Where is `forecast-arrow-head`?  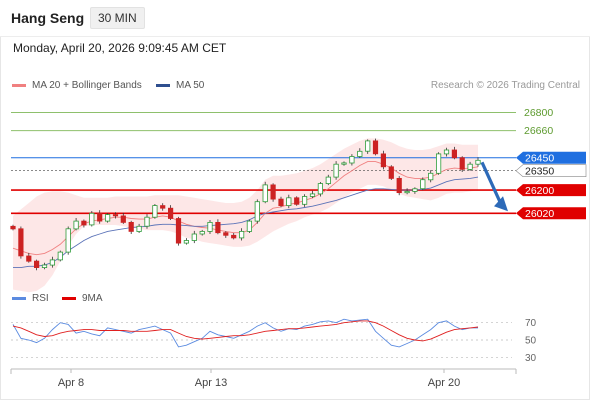 forecast-arrow-head is located at coordinates (501, 204).